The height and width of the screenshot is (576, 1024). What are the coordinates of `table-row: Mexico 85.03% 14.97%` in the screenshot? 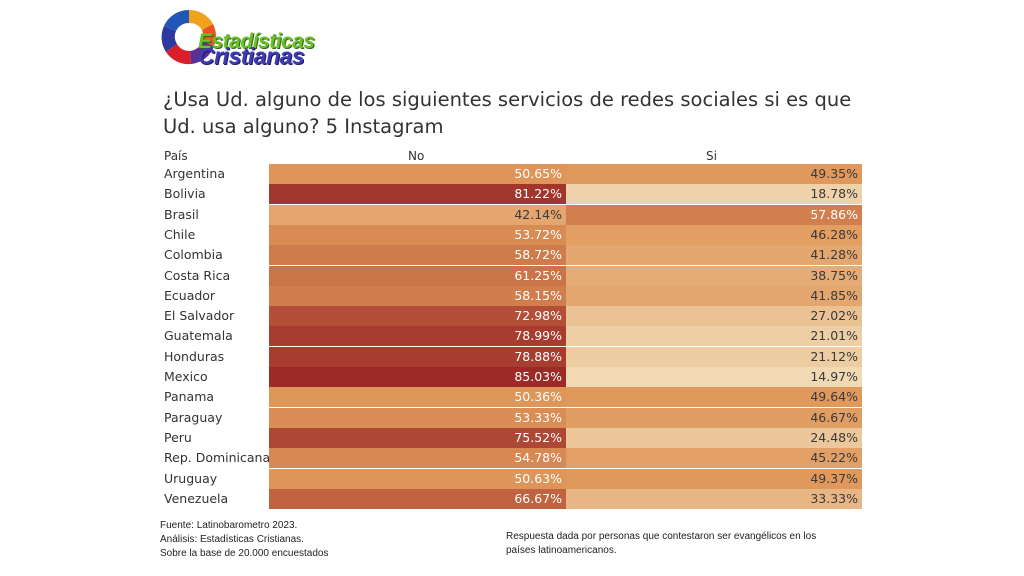 It's located at (511, 377).